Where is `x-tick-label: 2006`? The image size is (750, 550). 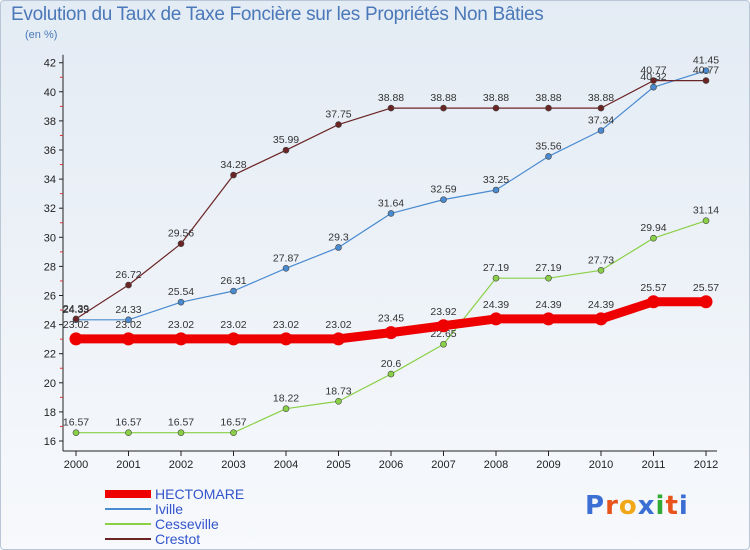
x-tick-label: 2006 is located at coordinates (391, 465).